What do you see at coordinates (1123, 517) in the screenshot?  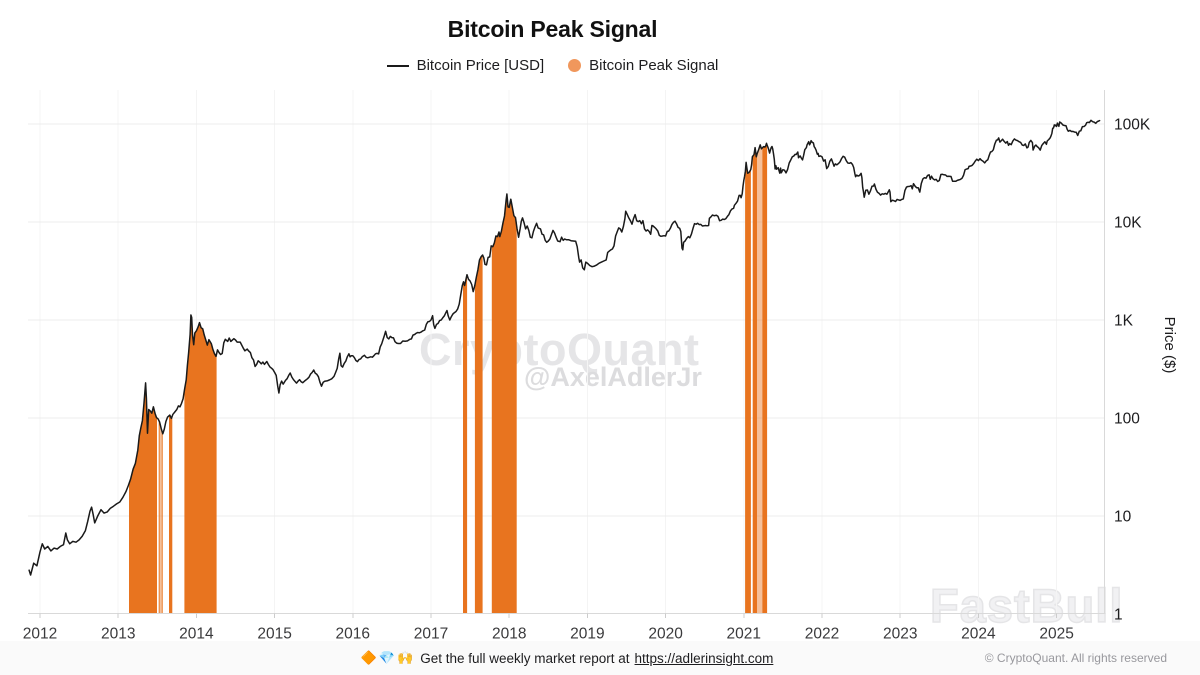 I see `price-tick-label: 10` at bounding box center [1123, 517].